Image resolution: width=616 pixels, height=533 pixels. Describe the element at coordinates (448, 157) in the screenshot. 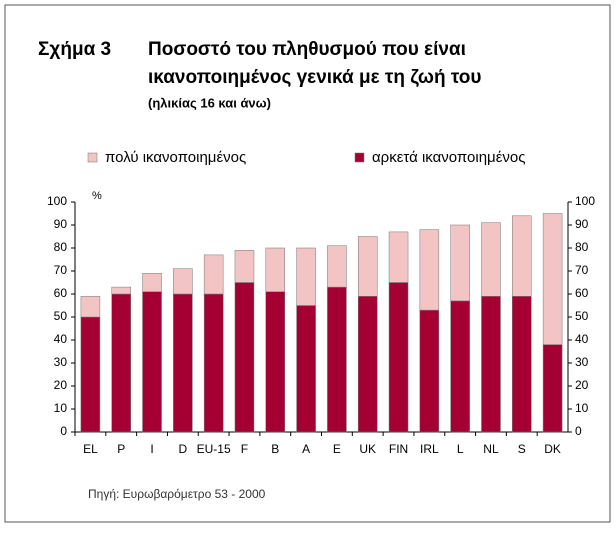

I see `legend-label: αρκετά ικανοποιημένος` at that location.